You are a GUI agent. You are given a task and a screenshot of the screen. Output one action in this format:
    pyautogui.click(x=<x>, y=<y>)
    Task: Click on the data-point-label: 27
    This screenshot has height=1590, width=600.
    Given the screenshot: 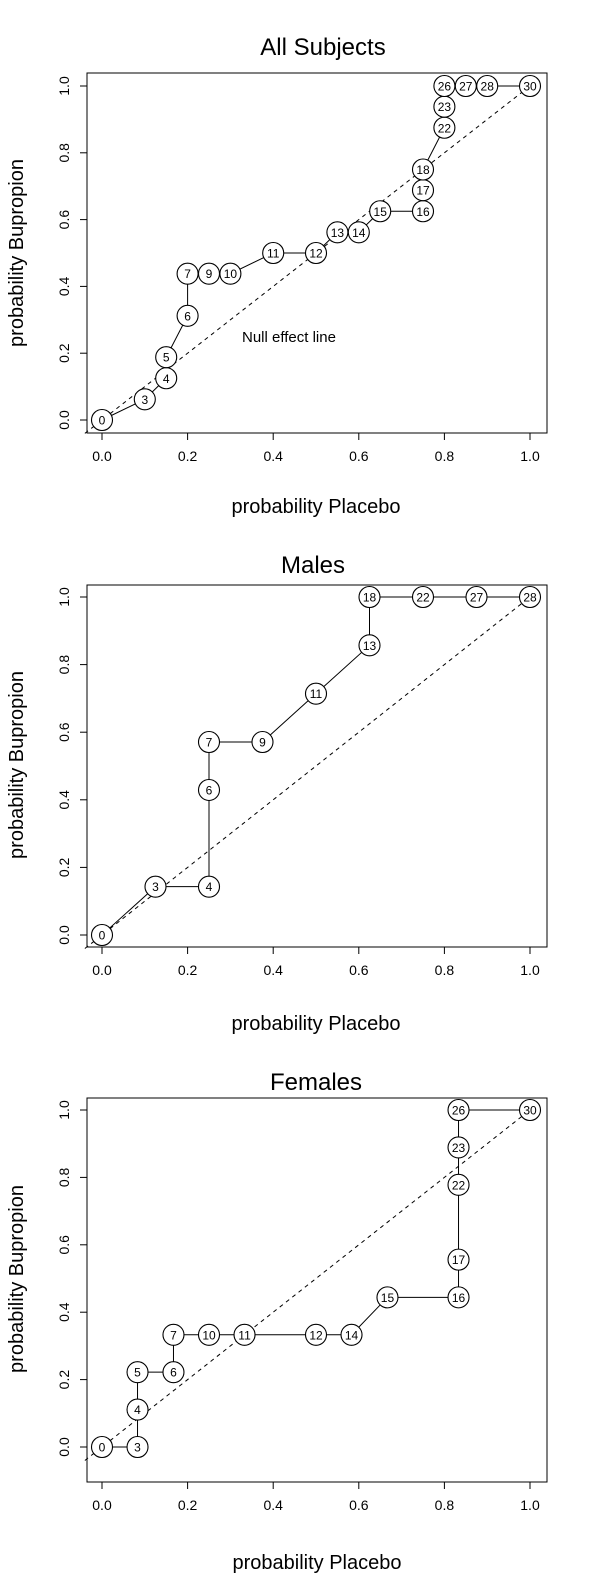 What is the action you would take?
    pyautogui.click(x=477, y=598)
    